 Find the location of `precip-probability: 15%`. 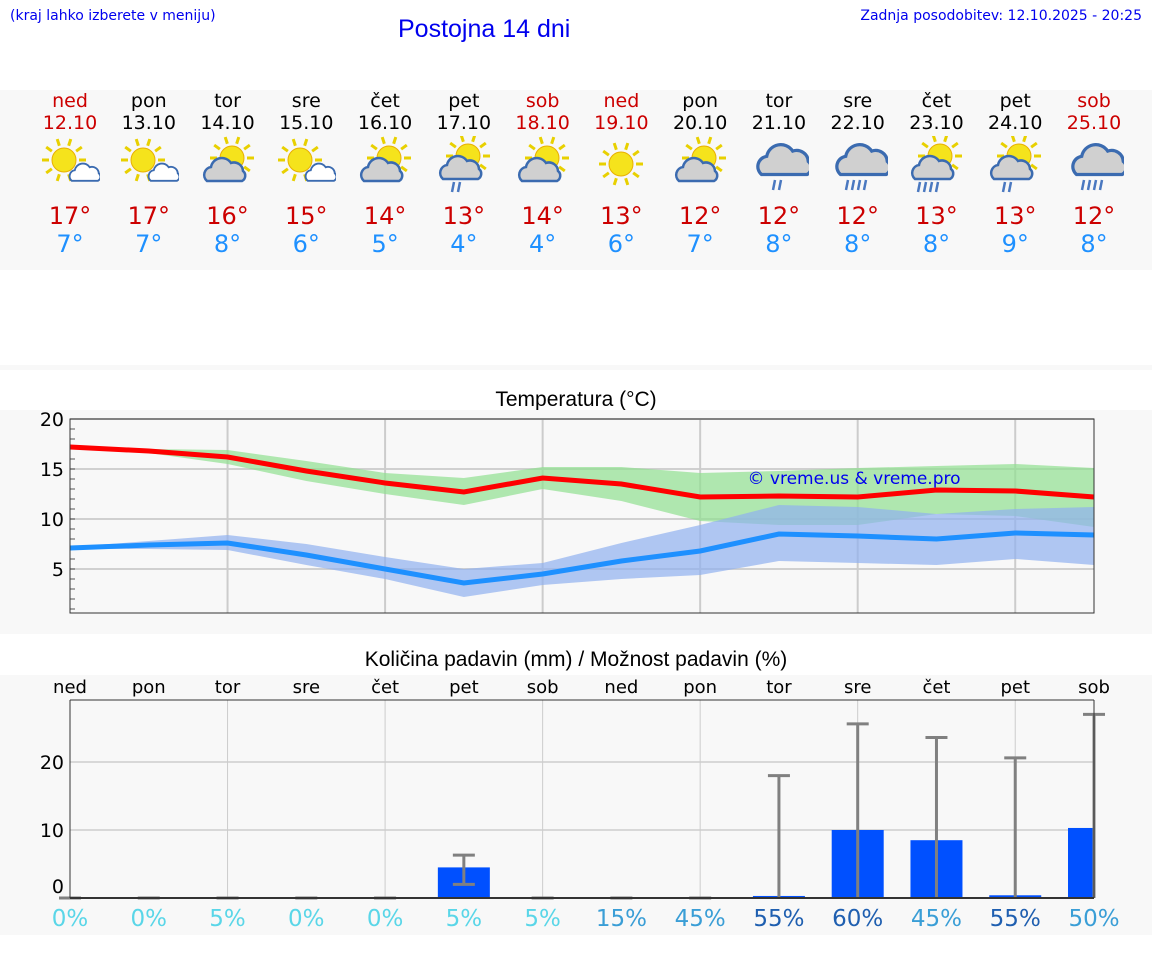

precip-probability: 15% is located at coordinates (621, 919).